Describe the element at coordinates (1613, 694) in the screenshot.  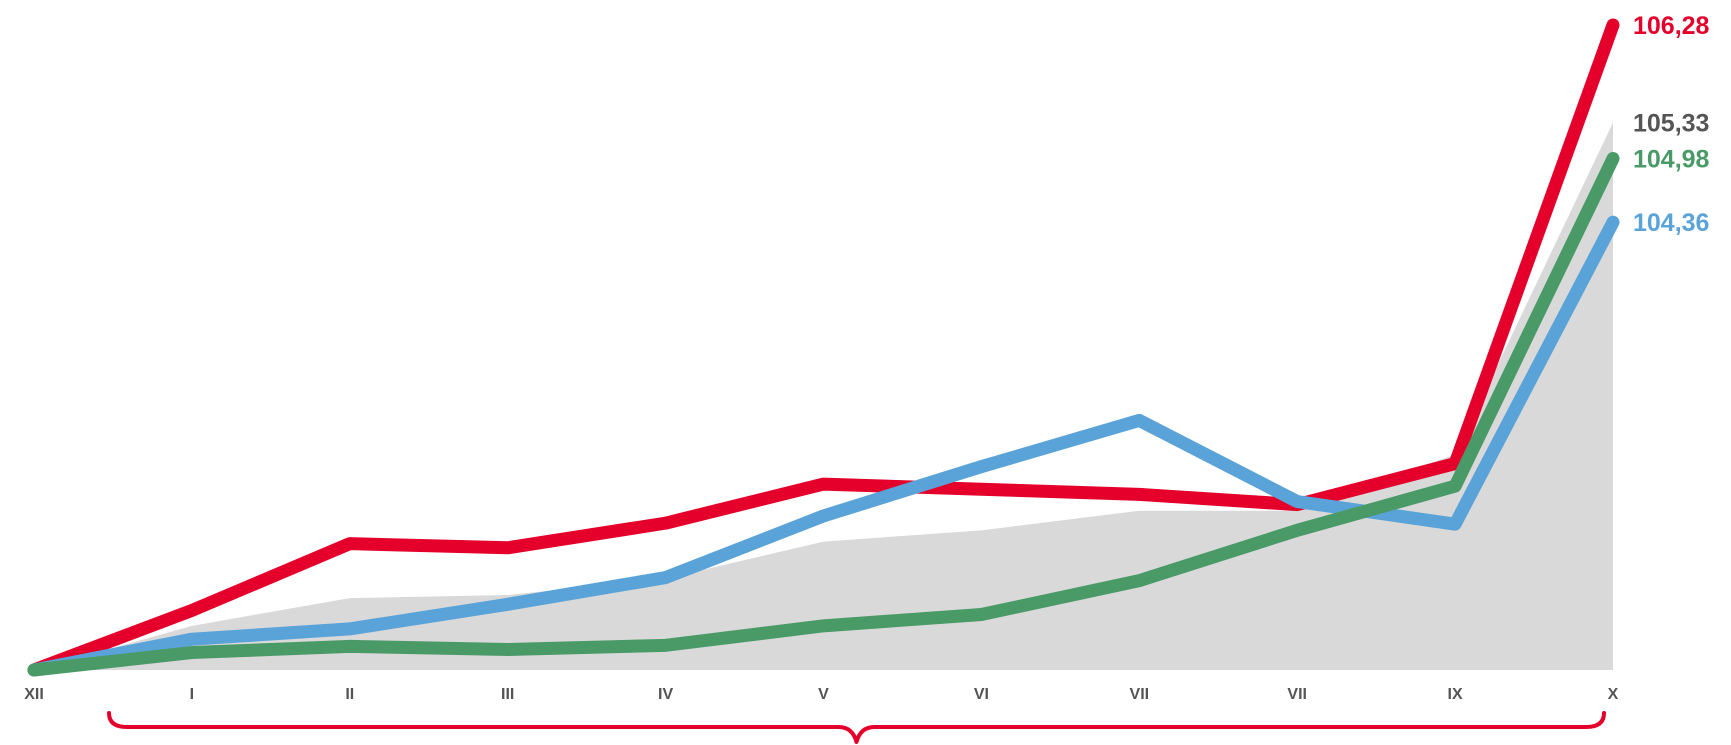
I see `x-tick-label: X` at that location.